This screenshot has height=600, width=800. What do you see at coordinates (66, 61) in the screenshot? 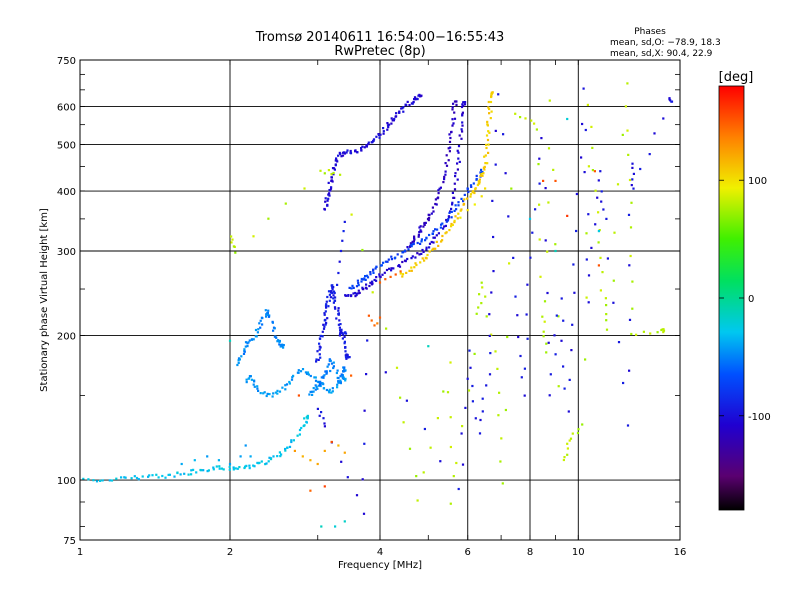
I see `y-tick-label: 750` at bounding box center [66, 61].